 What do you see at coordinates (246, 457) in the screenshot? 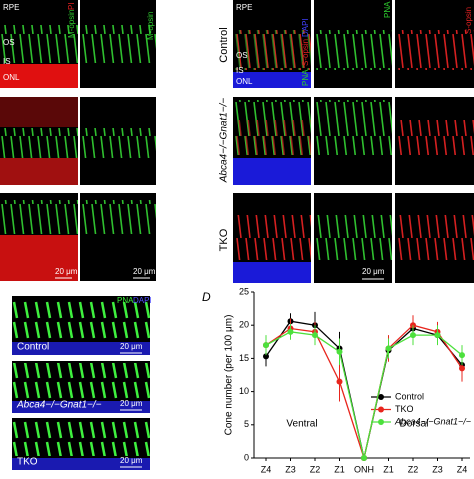
I see `y-tick-label: 0` at bounding box center [246, 457].